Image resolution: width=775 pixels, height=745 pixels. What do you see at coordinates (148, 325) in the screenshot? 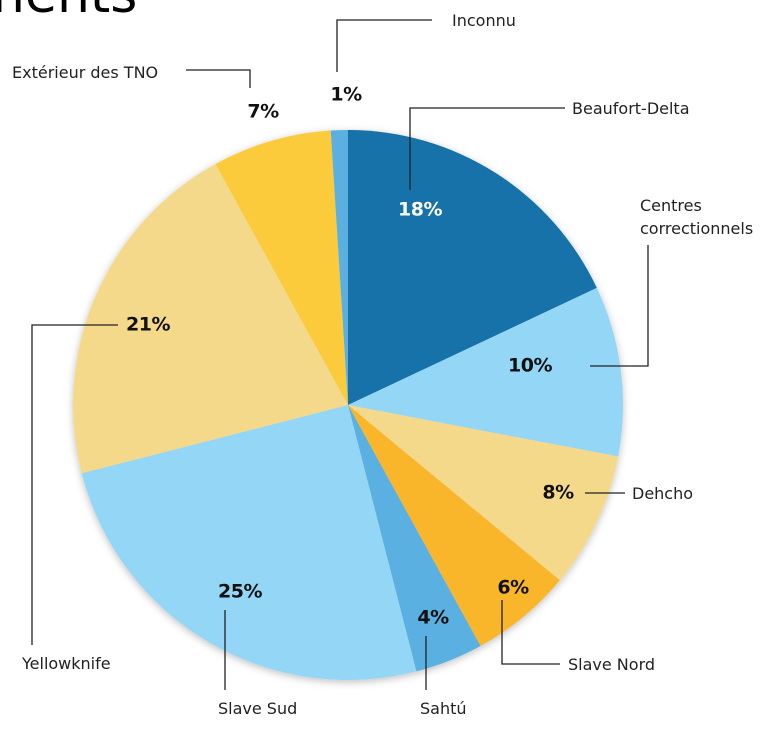
I see `value-label: 21%` at bounding box center [148, 325].